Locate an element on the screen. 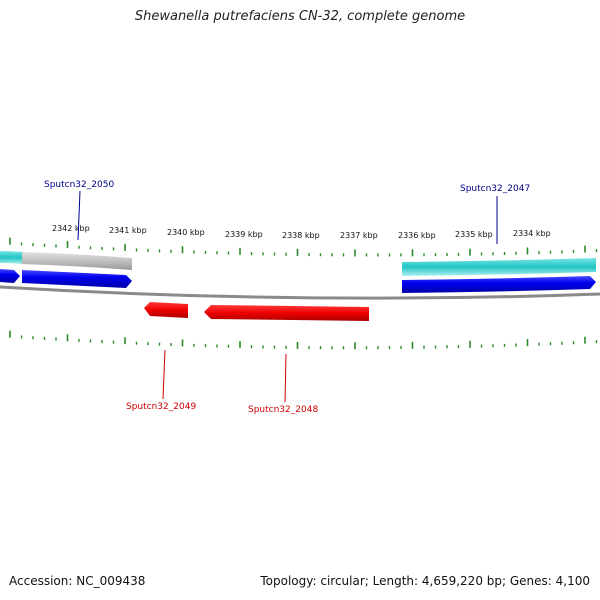  tick-label: 2336 kbp is located at coordinates (417, 235).